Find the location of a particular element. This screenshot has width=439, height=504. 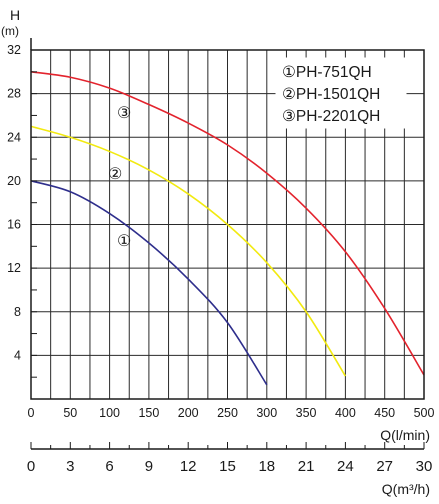

x2-tick-label: 21 is located at coordinates (306, 466).